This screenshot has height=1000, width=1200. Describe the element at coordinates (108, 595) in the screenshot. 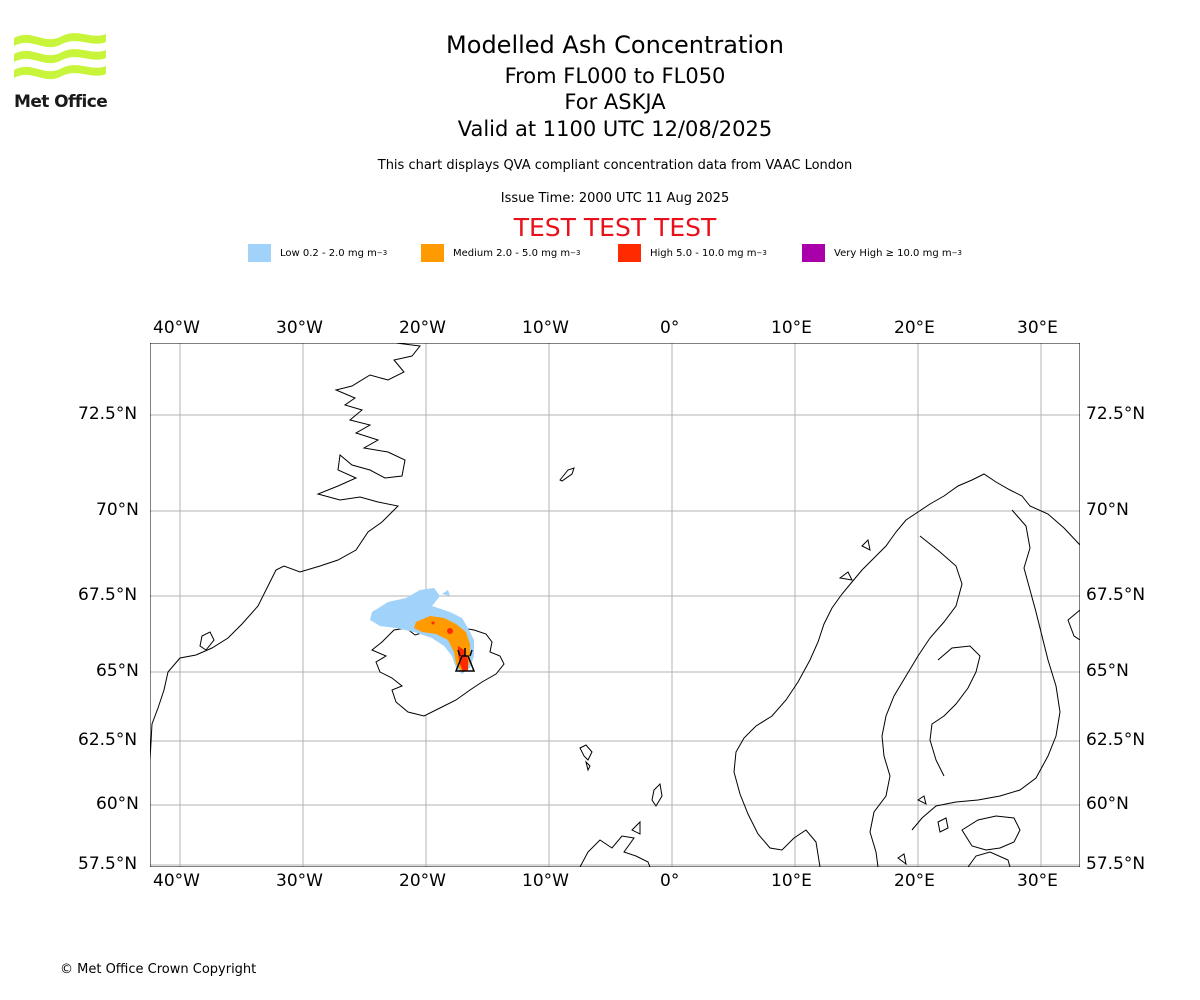

I see `lat-tick-left: 67.5°N` at that location.